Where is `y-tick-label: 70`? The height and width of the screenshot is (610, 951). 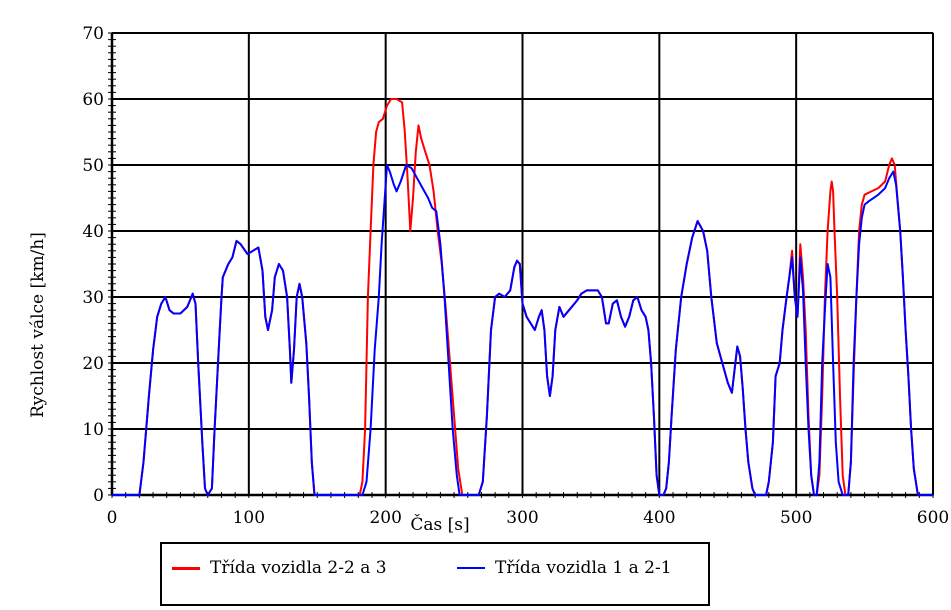 y-tick-label: 70 is located at coordinates (93, 34).